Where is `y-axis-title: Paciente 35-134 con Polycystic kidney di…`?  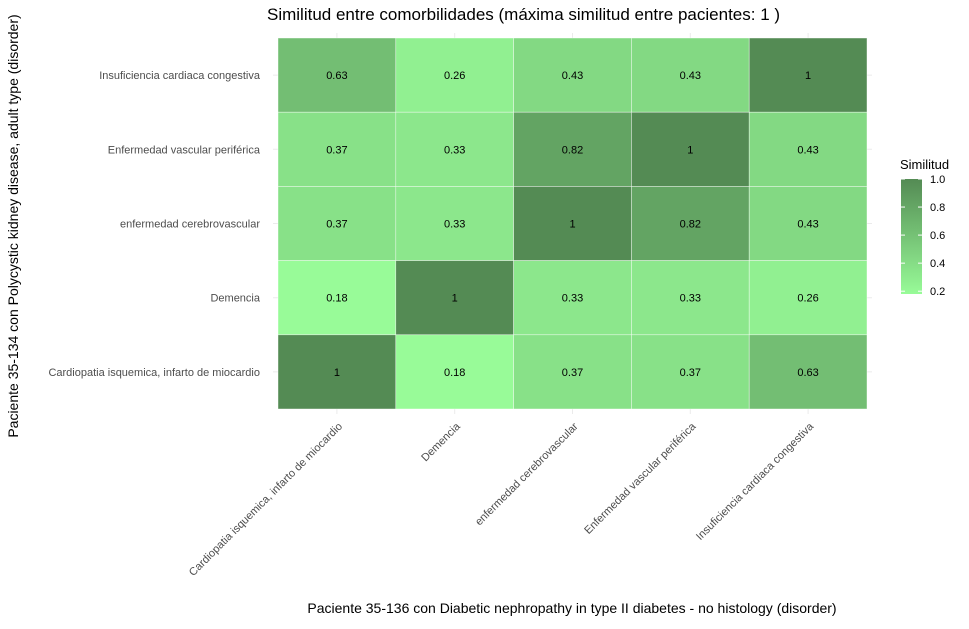
y-axis-title: Paciente 35-134 con Polycystic kidney di… is located at coordinates (13, 225).